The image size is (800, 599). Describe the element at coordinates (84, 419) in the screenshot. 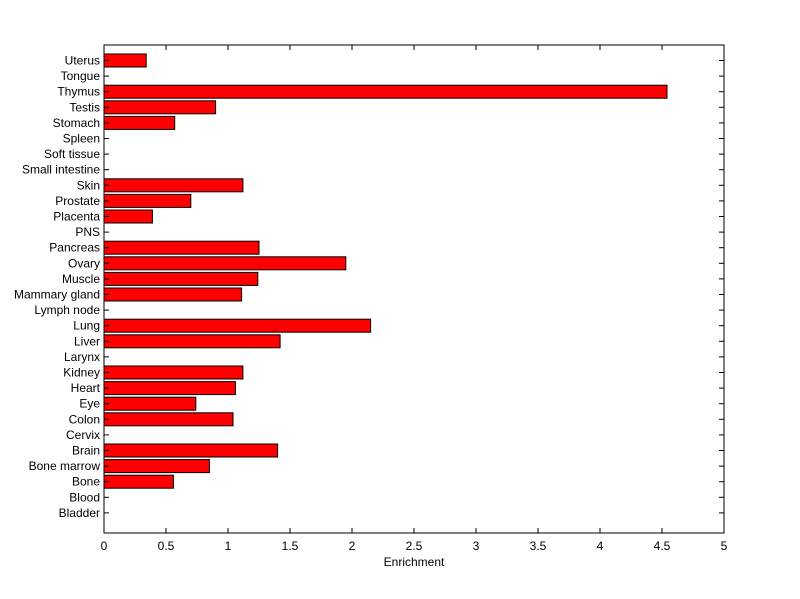

I see `y-tick-label-colon: Colon` at that location.